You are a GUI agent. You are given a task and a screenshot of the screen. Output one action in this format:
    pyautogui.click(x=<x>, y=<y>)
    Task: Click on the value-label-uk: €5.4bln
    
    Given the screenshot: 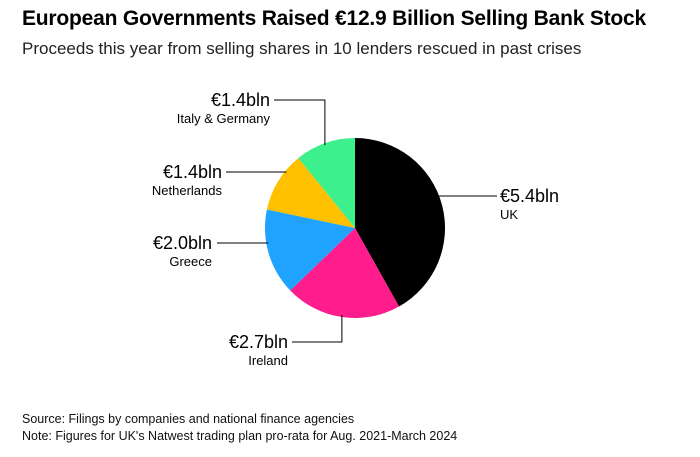 What is the action you would take?
    pyautogui.click(x=529, y=196)
    